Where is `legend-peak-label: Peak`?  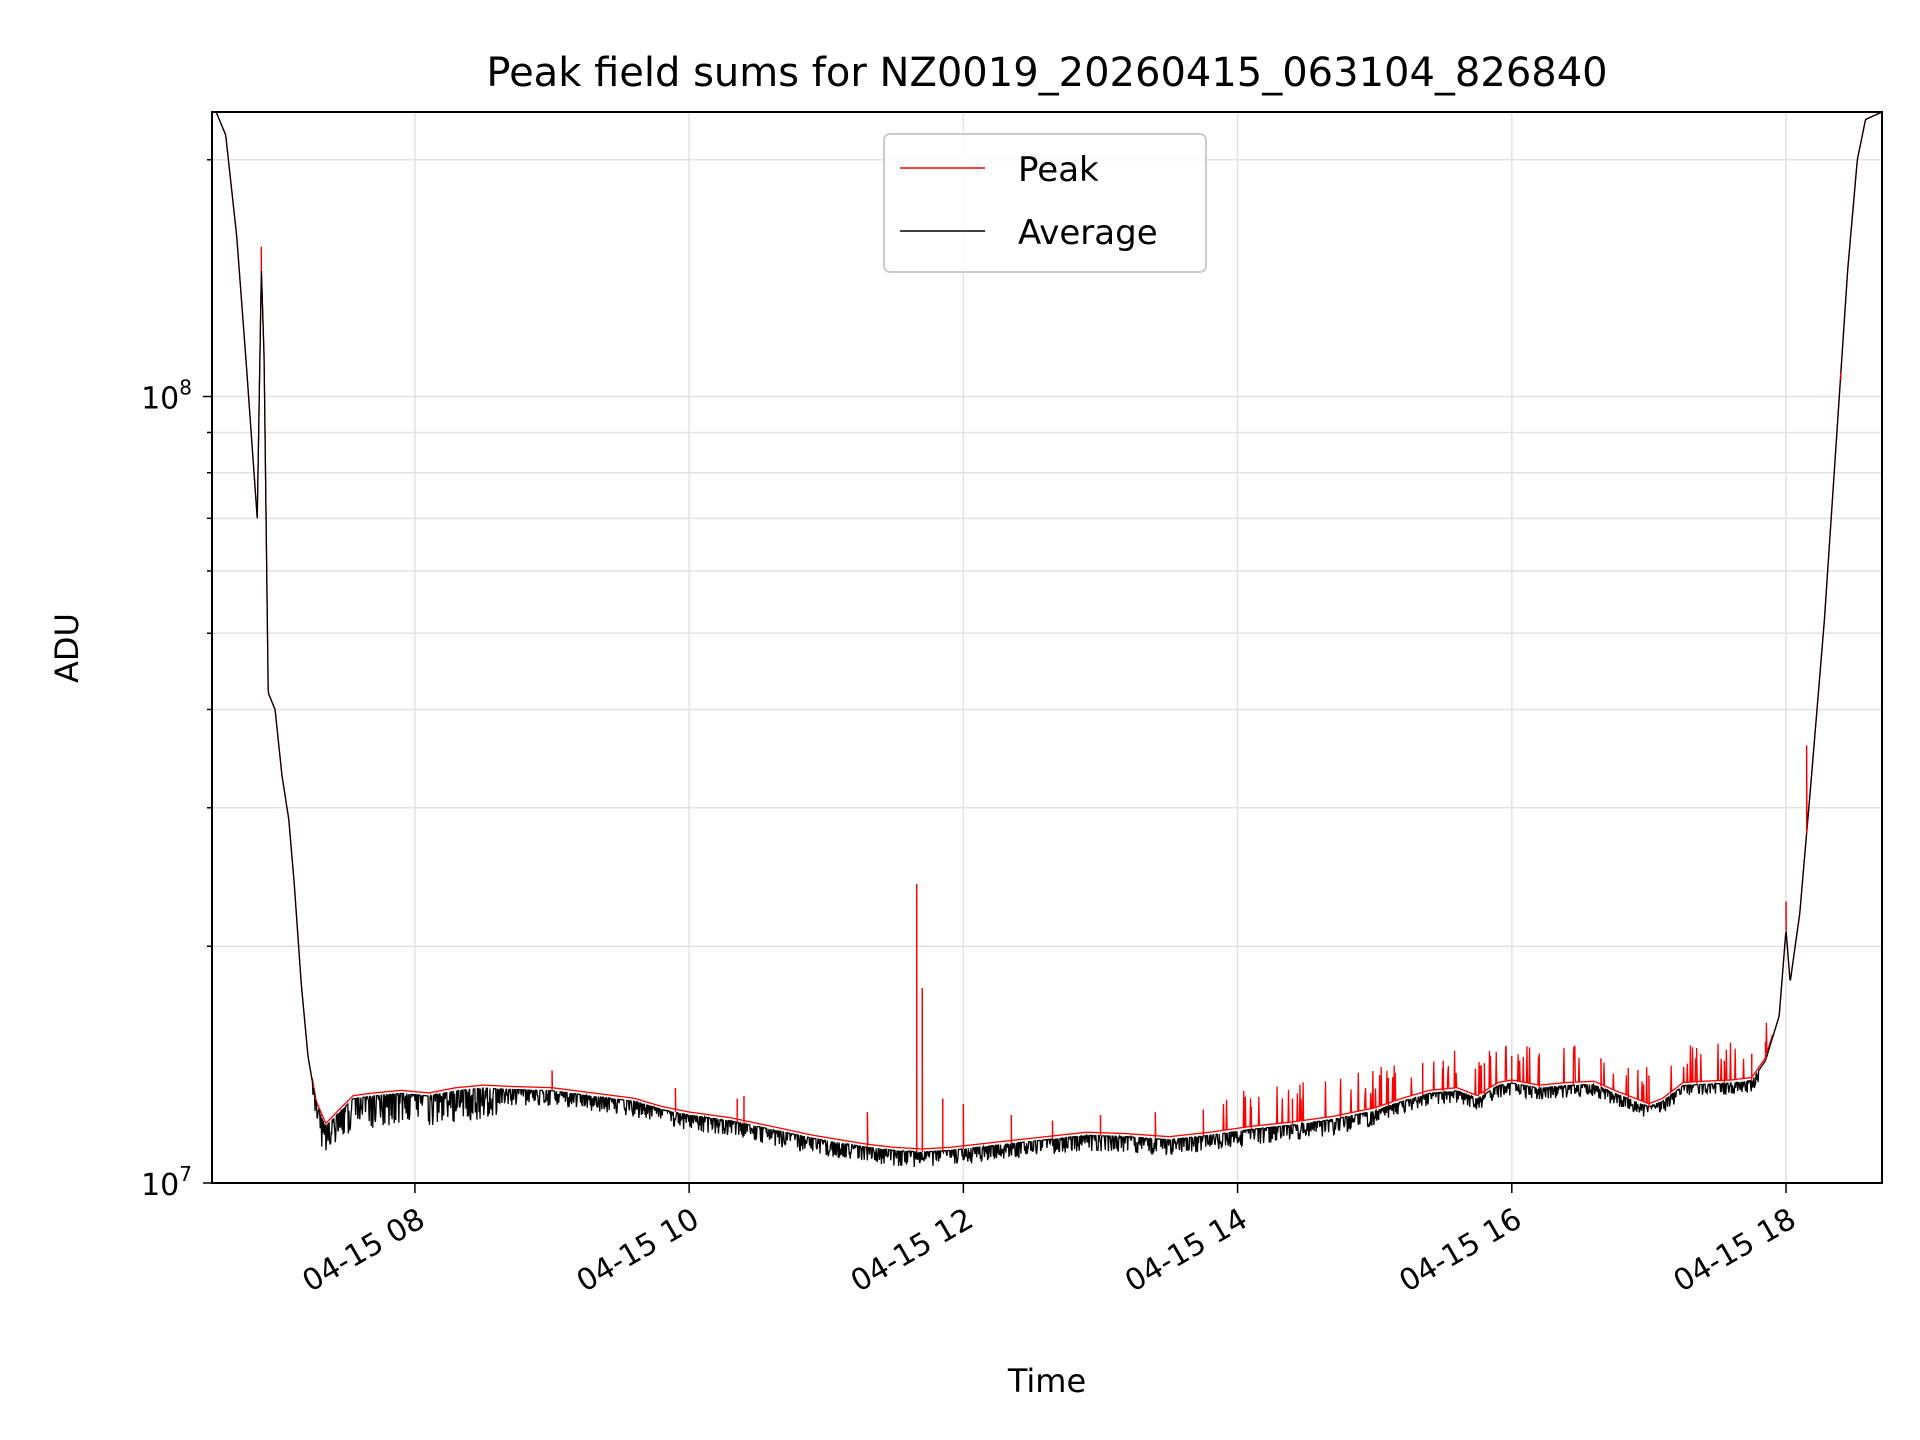
legend-peak-label: Peak is located at coordinates (1058, 170).